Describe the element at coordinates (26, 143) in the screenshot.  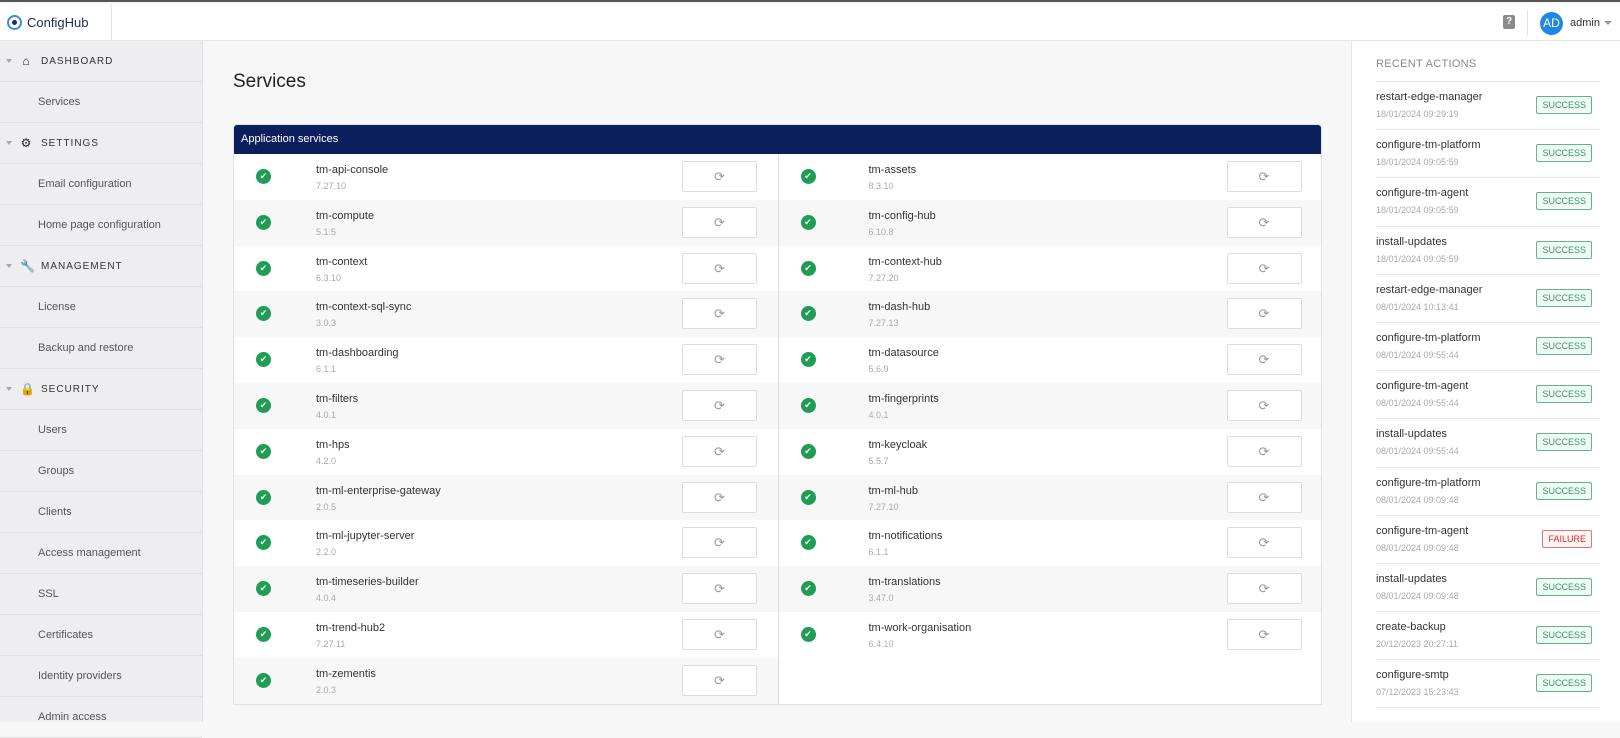
I see `section-icon: ⚙` at that location.